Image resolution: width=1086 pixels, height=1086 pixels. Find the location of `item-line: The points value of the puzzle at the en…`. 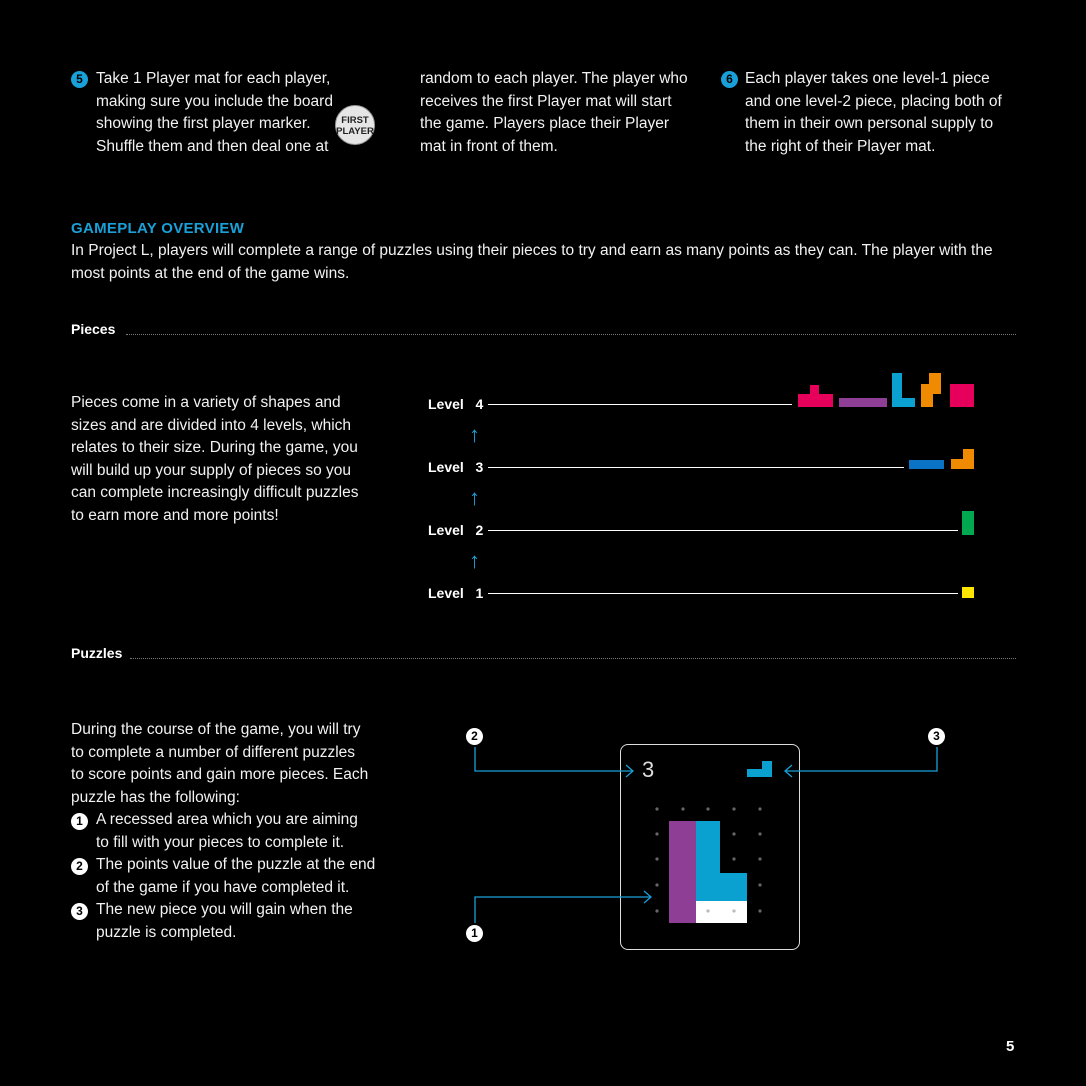

item-line: The points value of the puzzle at the en… is located at coordinates (236, 864).